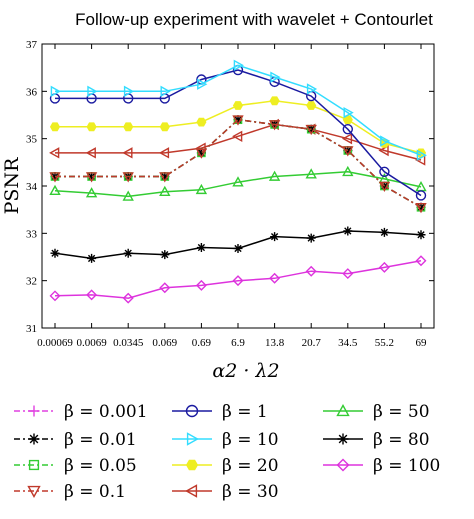  What do you see at coordinates (381, 466) in the screenshot?
I see `legend-item-11: β = 100` at bounding box center [381, 466].